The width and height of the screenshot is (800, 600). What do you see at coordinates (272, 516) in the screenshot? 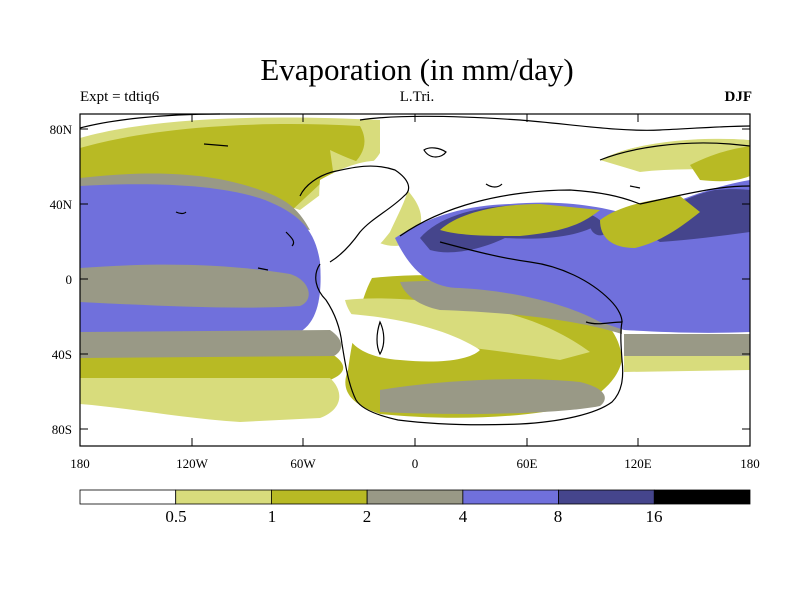
I see `colorbar-label: 1` at bounding box center [272, 516].